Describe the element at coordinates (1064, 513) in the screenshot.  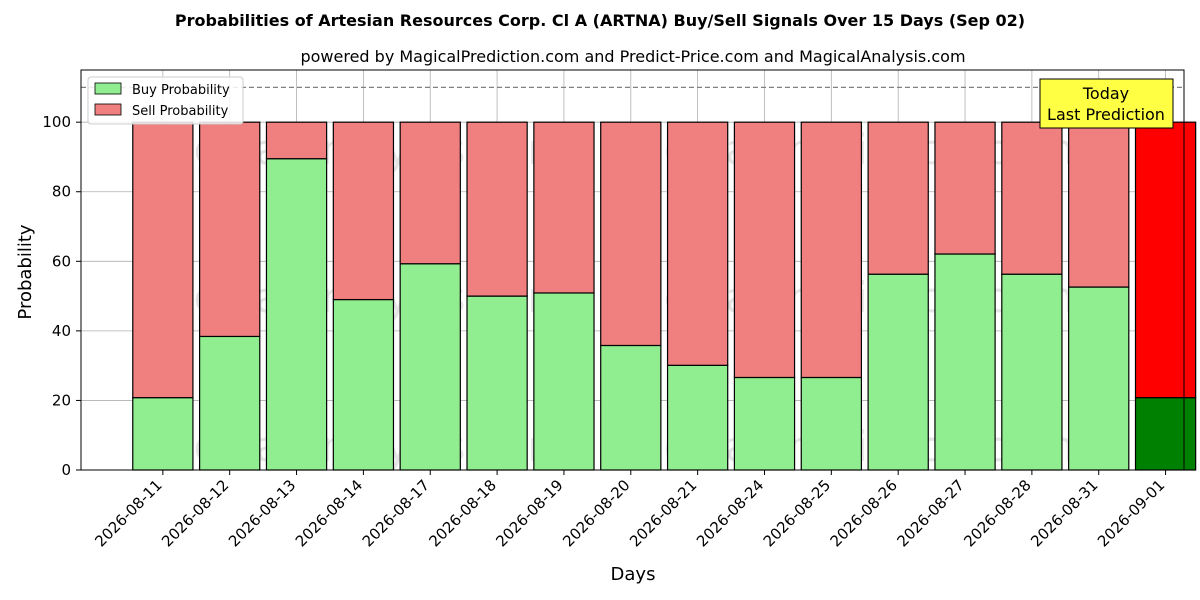
I see `x-tick-label: 2026-08-31` at that location.